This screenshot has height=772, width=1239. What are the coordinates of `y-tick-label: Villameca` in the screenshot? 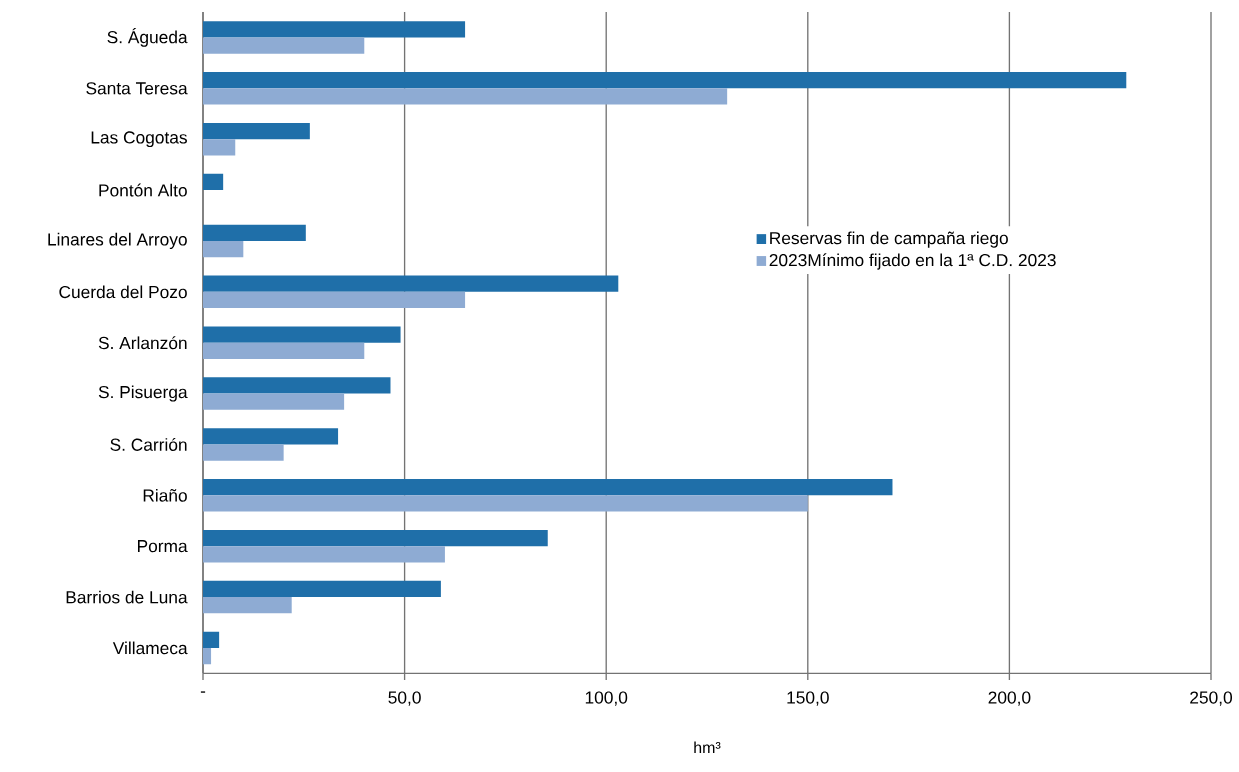 It's located at (150, 648).